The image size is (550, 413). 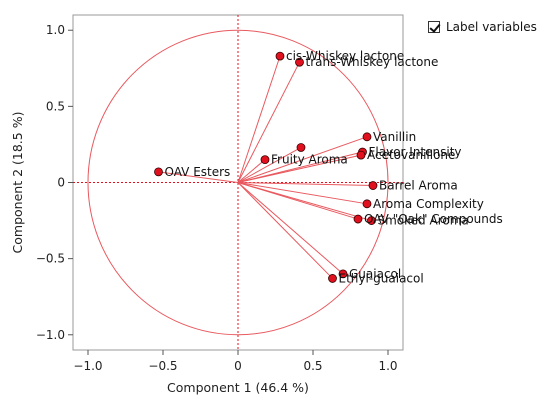 What do you see at coordinates (55, 106) in the screenshot?
I see `y-tick-label: 0.5` at bounding box center [55, 106].